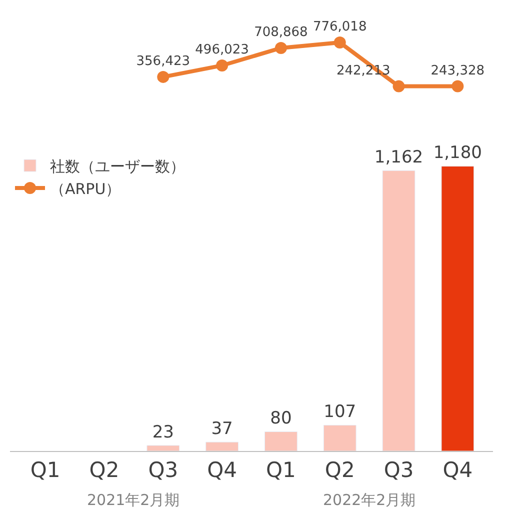 This screenshot has height=526, width=523. What do you see at coordinates (133, 500) in the screenshot?
I see `text: 2021年2月期` at bounding box center [133, 500].